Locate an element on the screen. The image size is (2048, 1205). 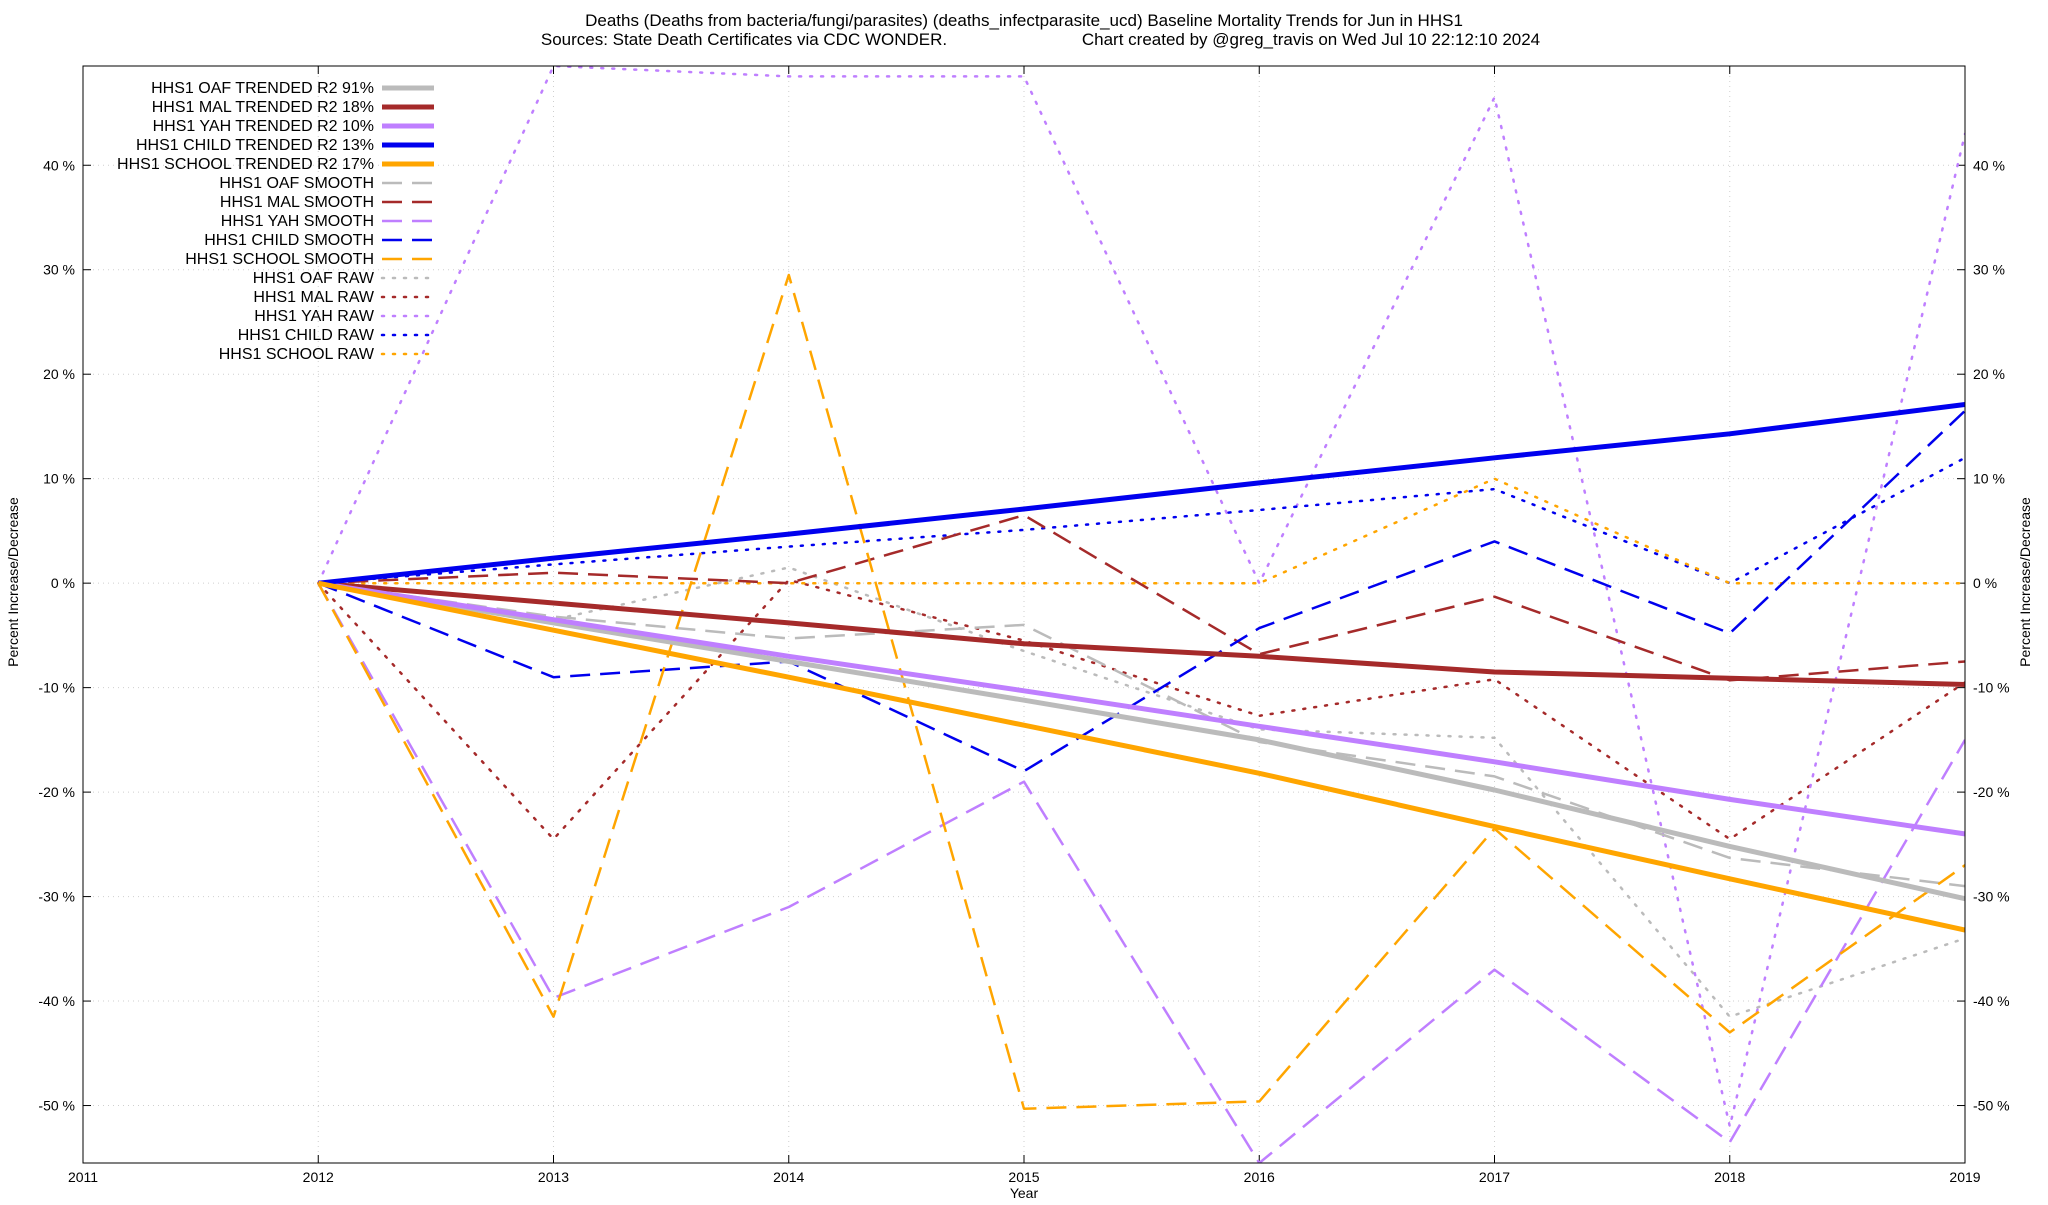
y-tick-label-right: -10 % is located at coordinates (1991, 688).